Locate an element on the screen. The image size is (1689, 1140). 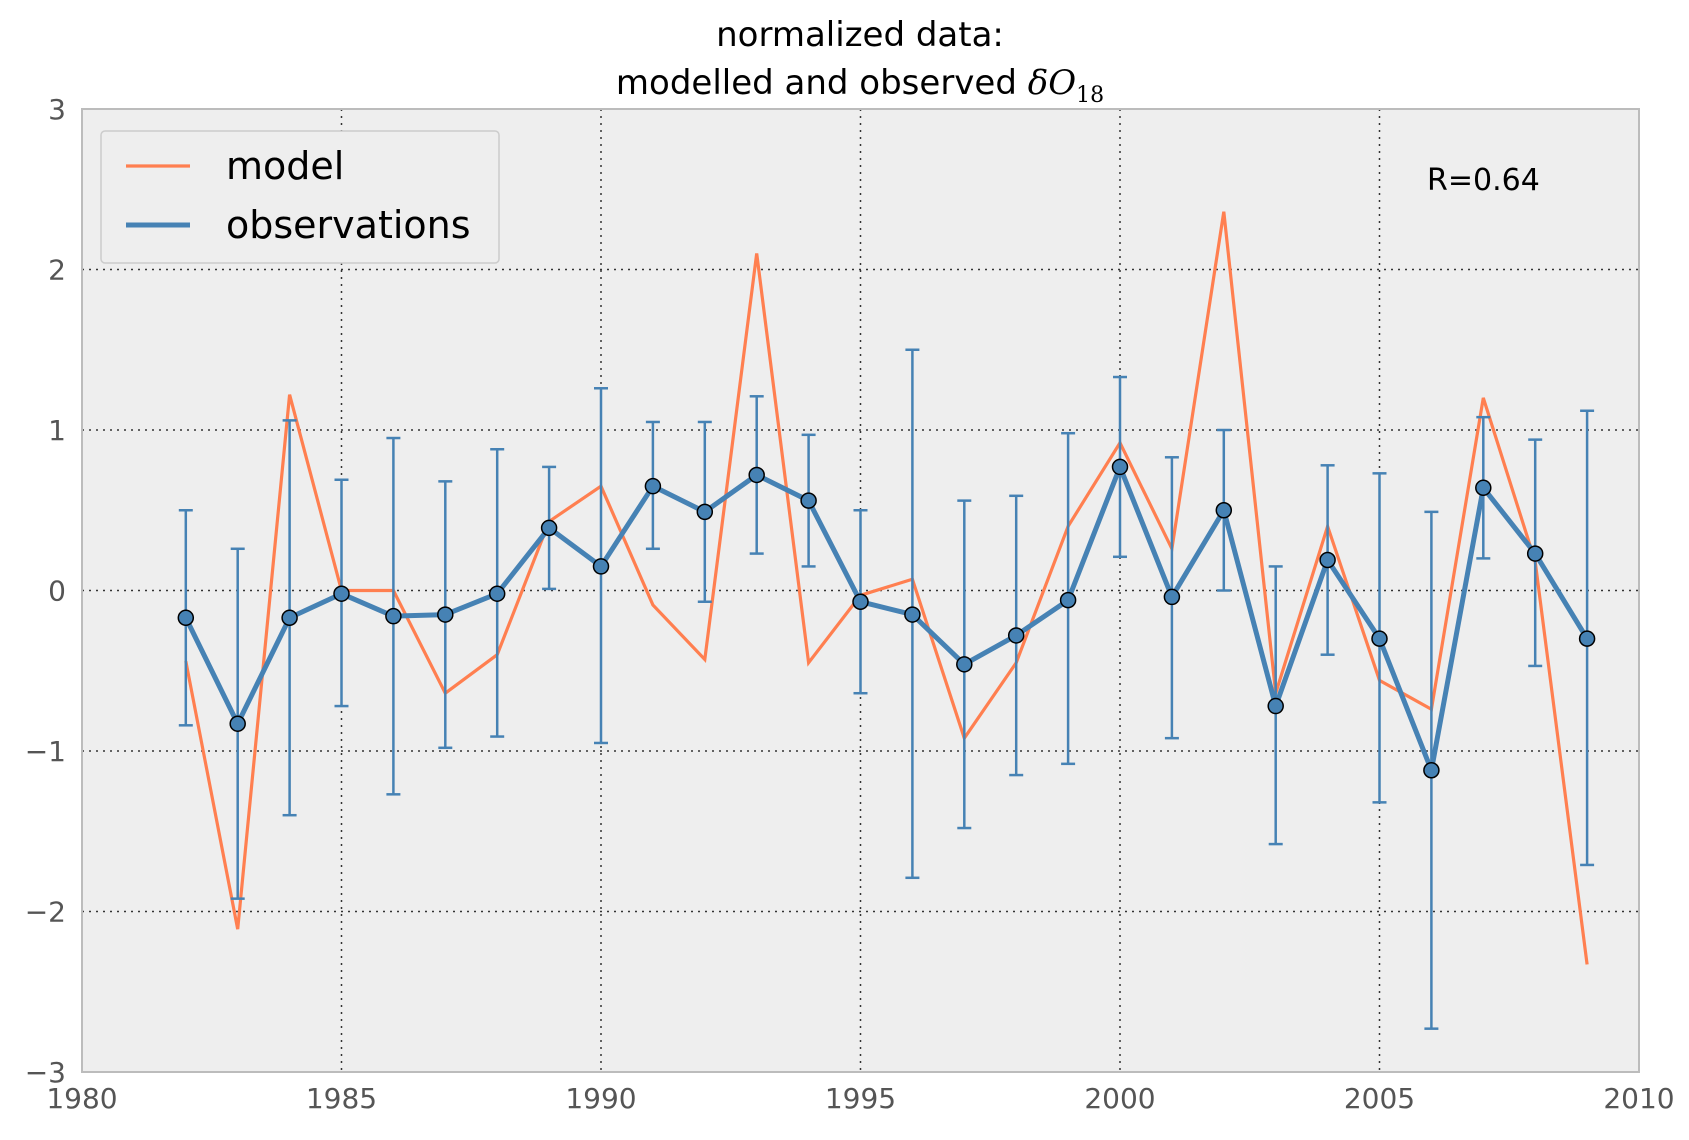
y-tick-label: 2 is located at coordinates (57, 270).